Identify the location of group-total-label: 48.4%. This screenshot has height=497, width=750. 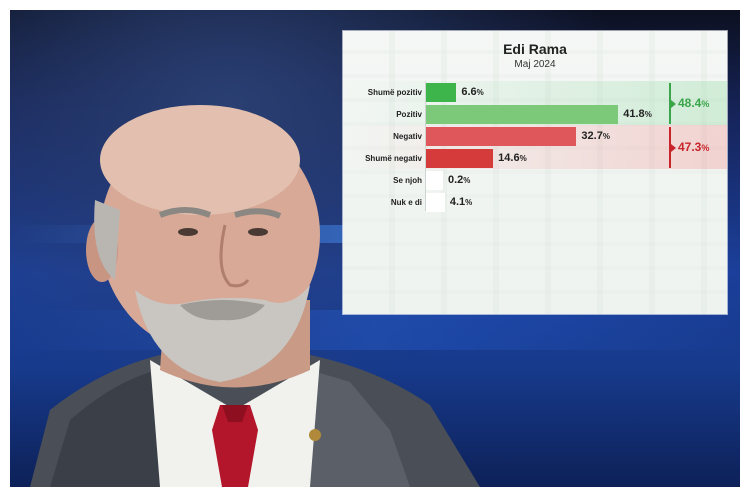
(694, 102).